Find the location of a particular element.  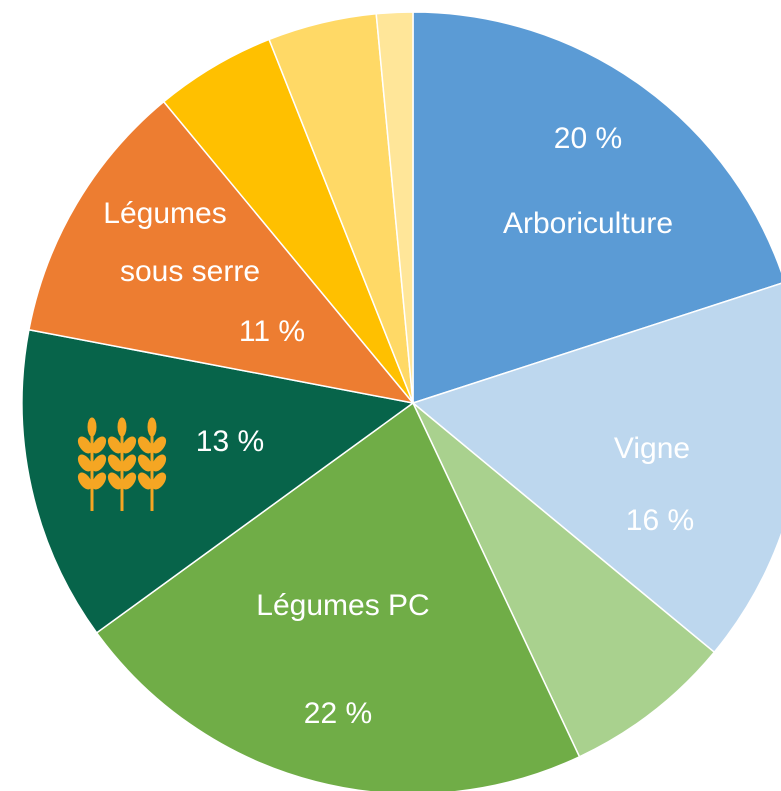

pie-slice is located at coordinates (394, 207).